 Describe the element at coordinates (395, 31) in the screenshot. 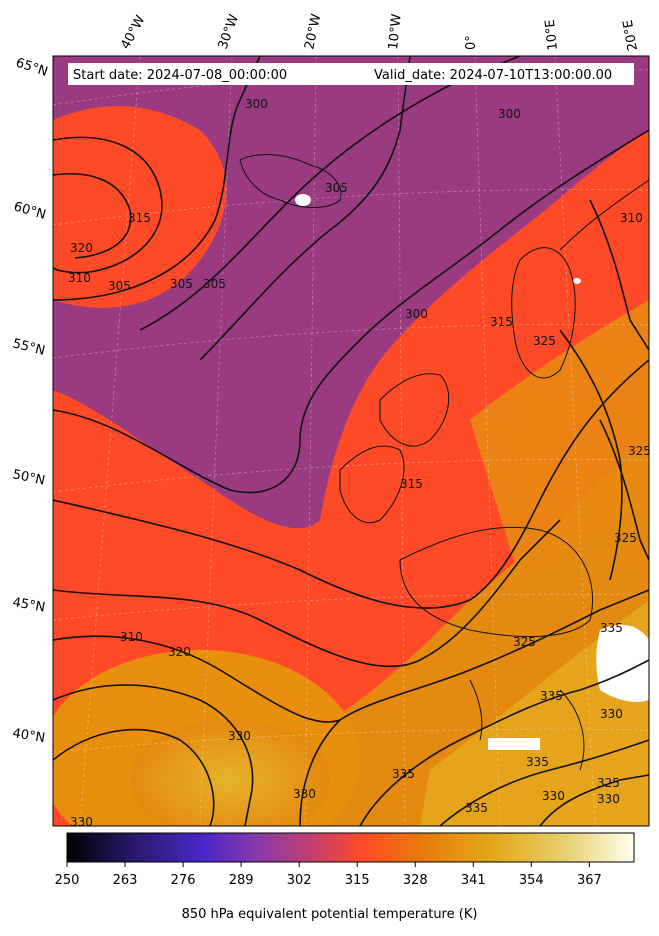

I see `lon-label: 10°W` at that location.